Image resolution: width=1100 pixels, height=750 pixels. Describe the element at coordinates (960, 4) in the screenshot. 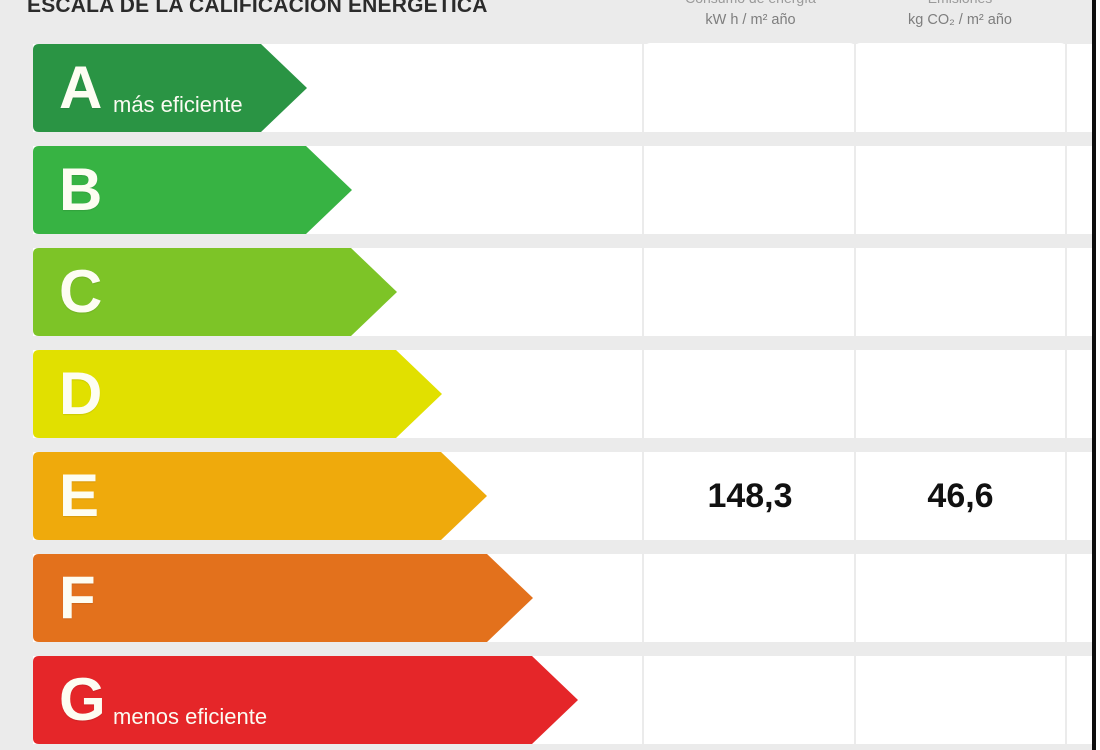

I see `column-header-emissions-name: Emisiones` at that location.